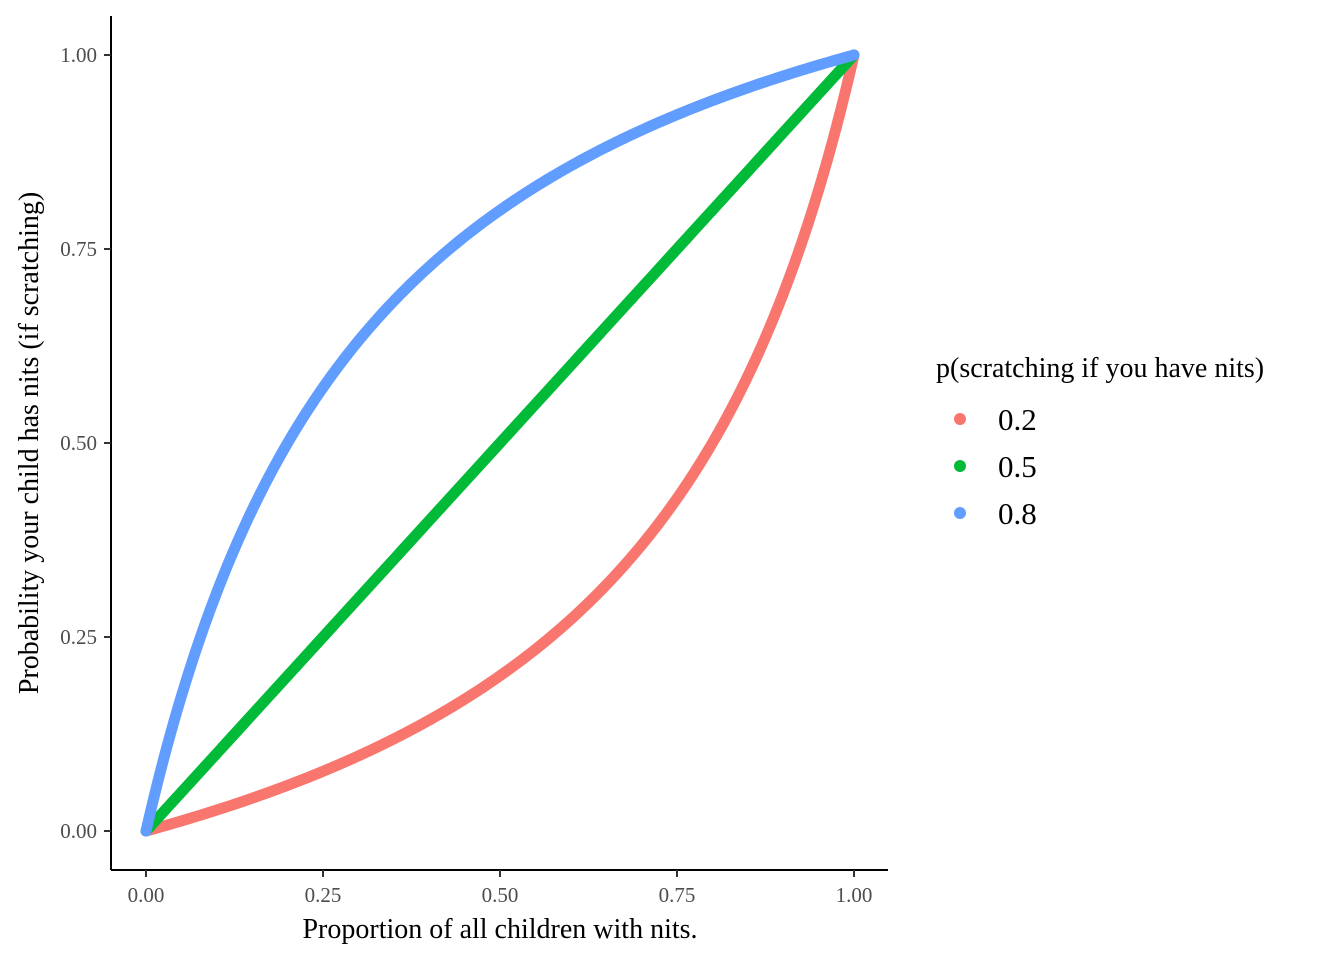 The image size is (1344, 960). What do you see at coordinates (78, 637) in the screenshot?
I see `y-tick-label: 0.25` at bounding box center [78, 637].